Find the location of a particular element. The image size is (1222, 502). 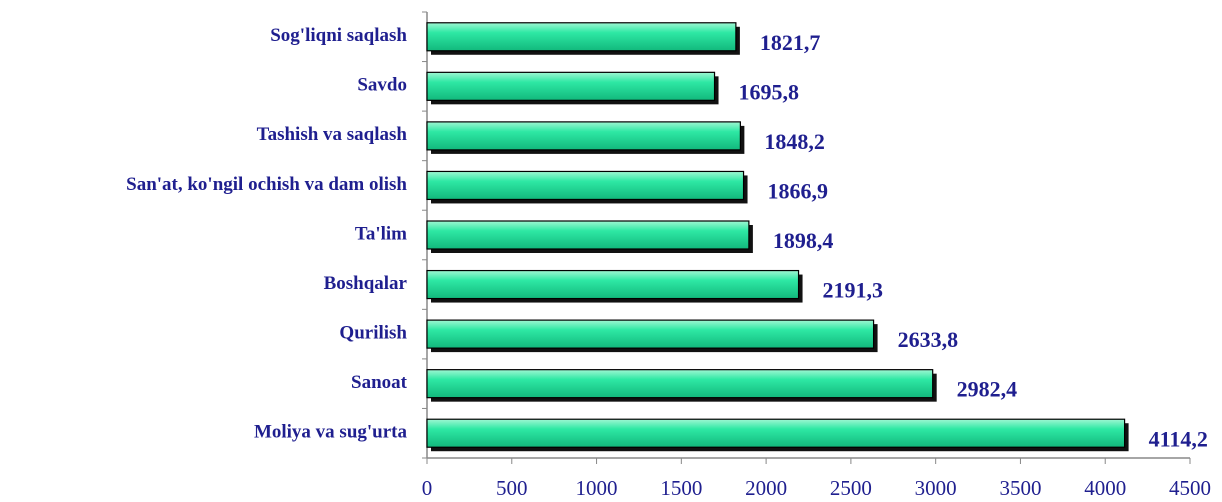

value-label: 1848,2 is located at coordinates (794, 141).